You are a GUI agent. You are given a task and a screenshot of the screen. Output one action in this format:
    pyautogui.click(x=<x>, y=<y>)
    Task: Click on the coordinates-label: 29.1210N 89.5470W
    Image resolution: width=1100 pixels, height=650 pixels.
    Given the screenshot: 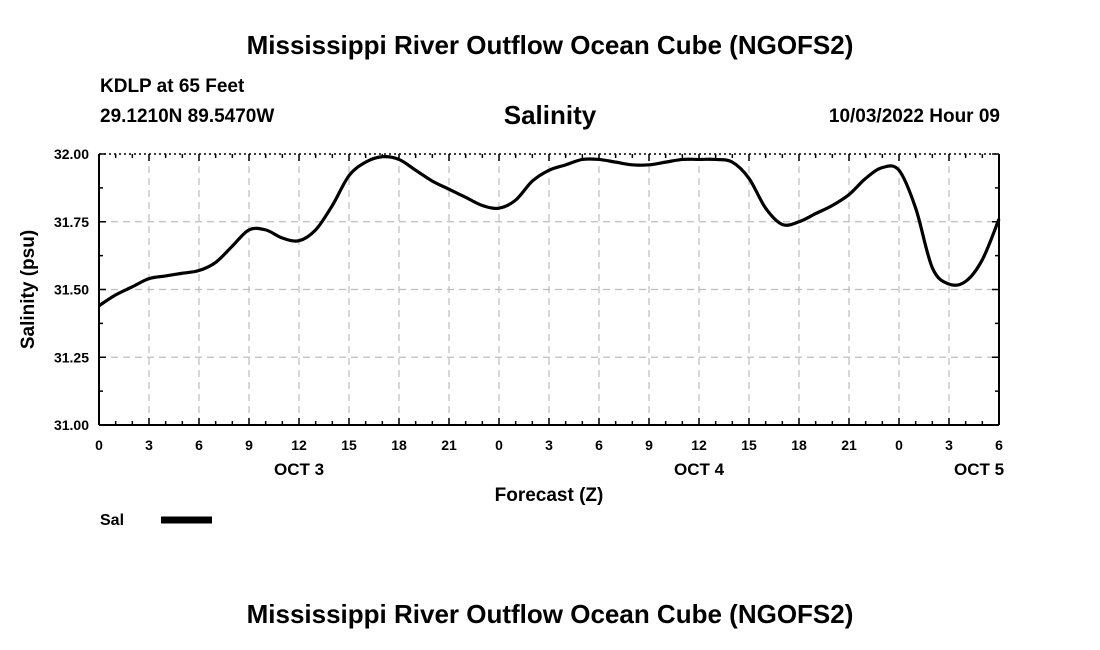 What is the action you would take?
    pyautogui.click(x=187, y=116)
    